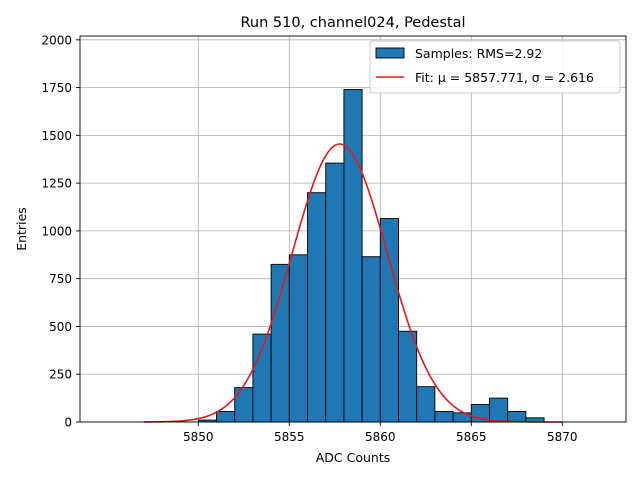 The image size is (640, 480). Describe the element at coordinates (380, 437) in the screenshot. I see `x-tick-label: 5860` at that location.